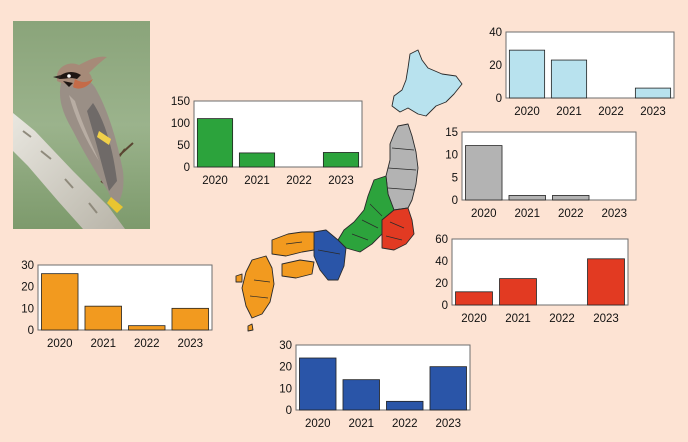  I want to click on chart-west: 0 10 20 30 2020 2021 2022 2023, so click(117, 305).